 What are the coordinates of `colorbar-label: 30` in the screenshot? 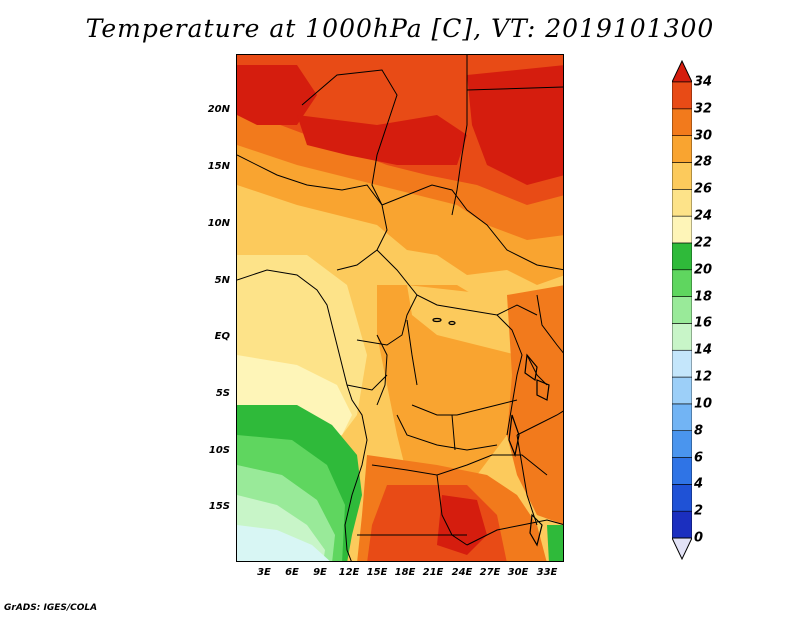 It's located at (703, 136).